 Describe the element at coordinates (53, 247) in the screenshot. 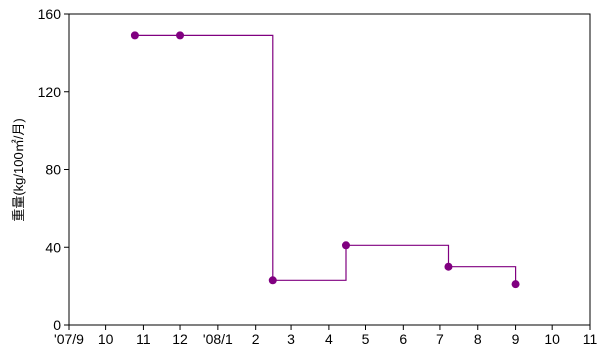

I see `y-tick-label: 40` at that location.